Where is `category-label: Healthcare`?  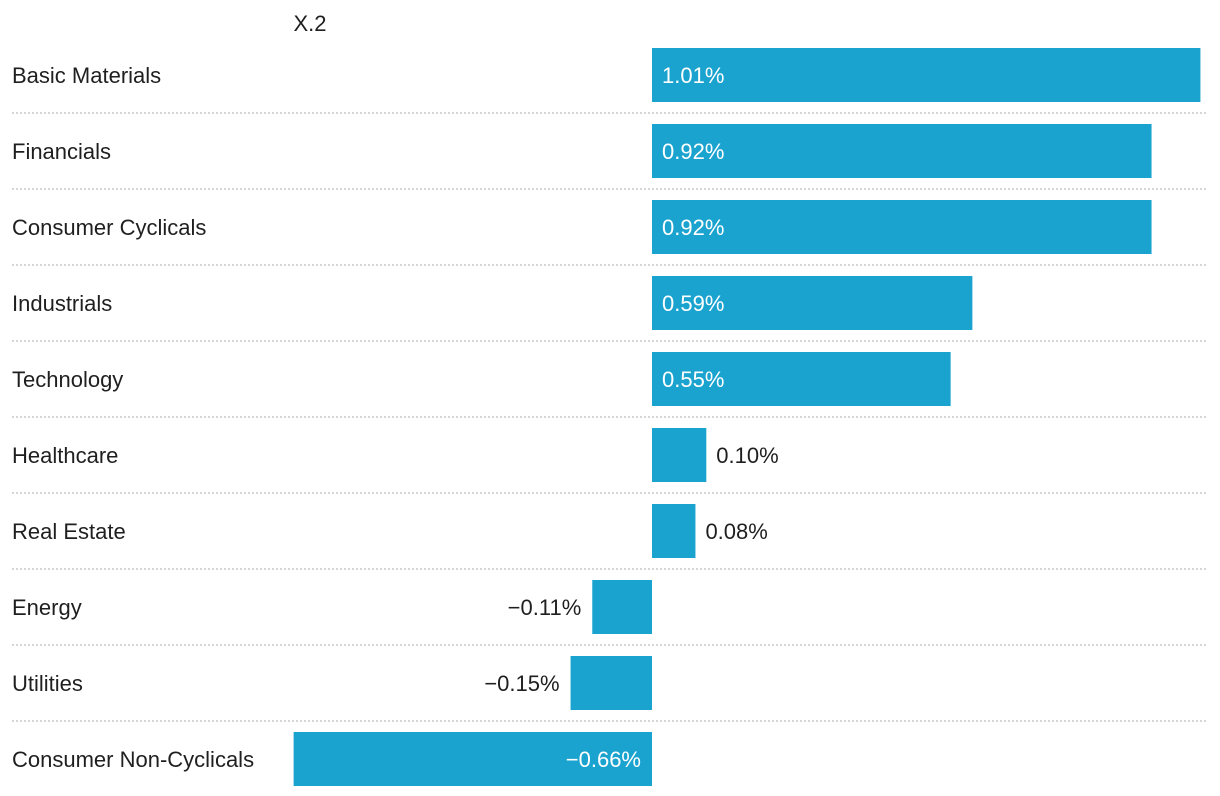 category-label: Healthcare is located at coordinates (65, 455).